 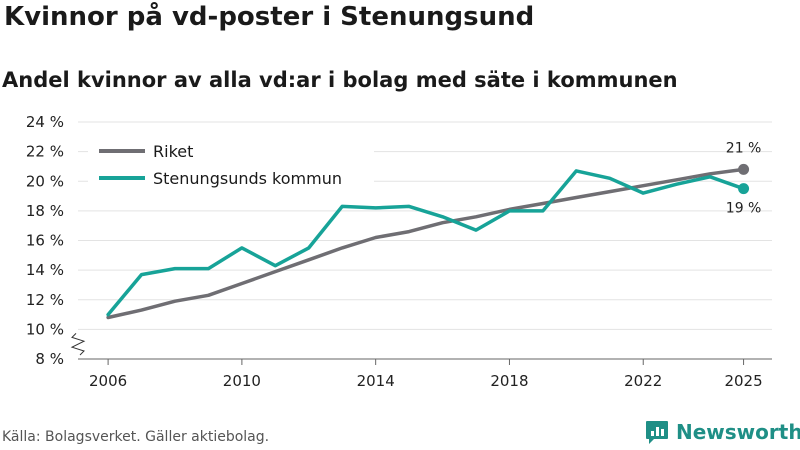 What do you see at coordinates (657, 432) in the screenshot?
I see `newsworthy-logo-icon` at bounding box center [657, 432].